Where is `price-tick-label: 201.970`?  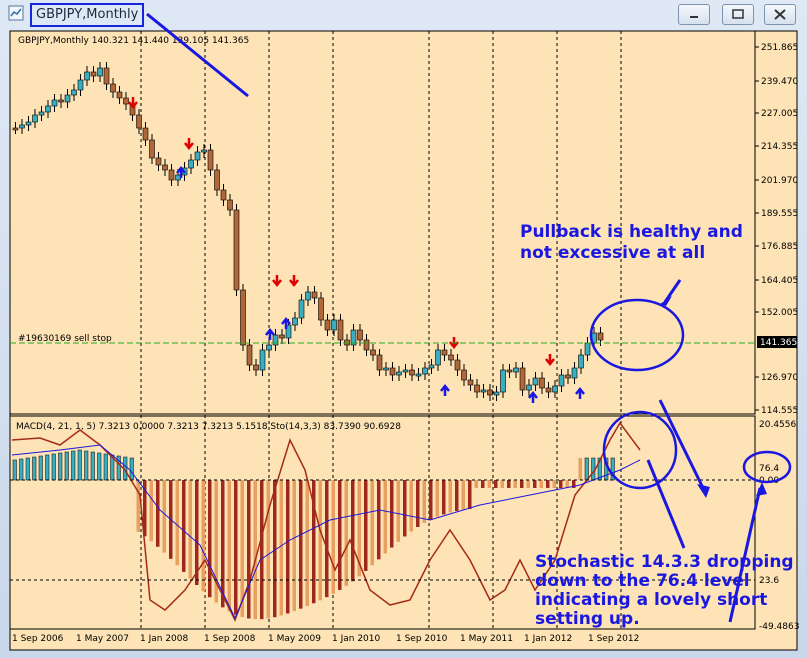
price-tick-label: 201.970 is located at coordinates (779, 181).